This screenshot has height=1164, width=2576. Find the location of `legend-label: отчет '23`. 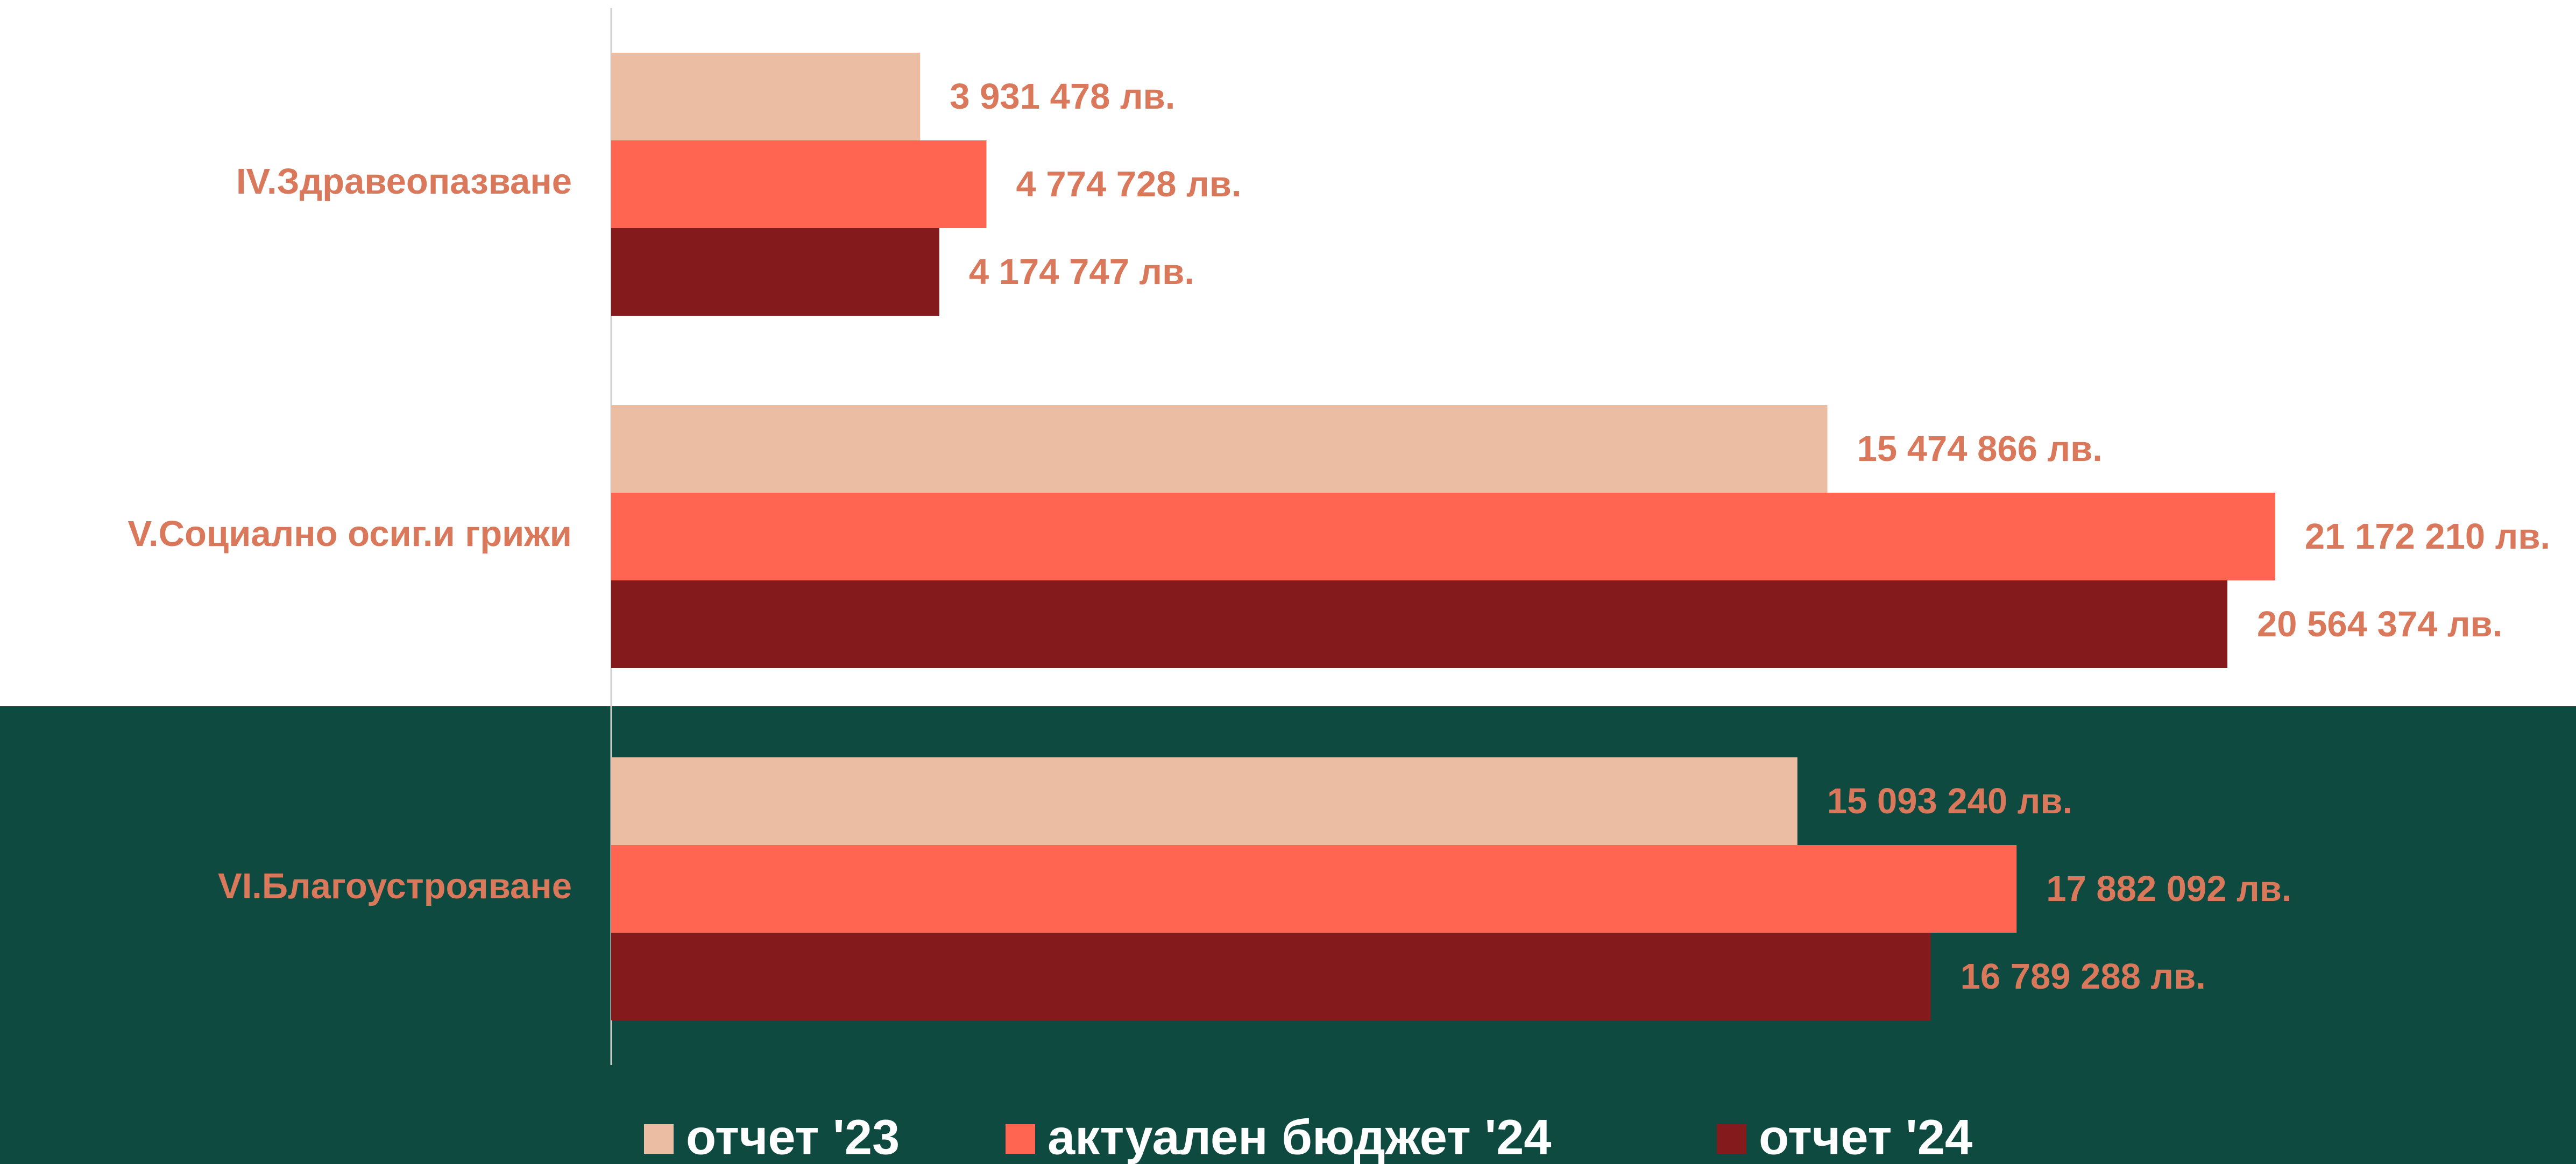

legend-label: отчет '23 is located at coordinates (793, 1137).